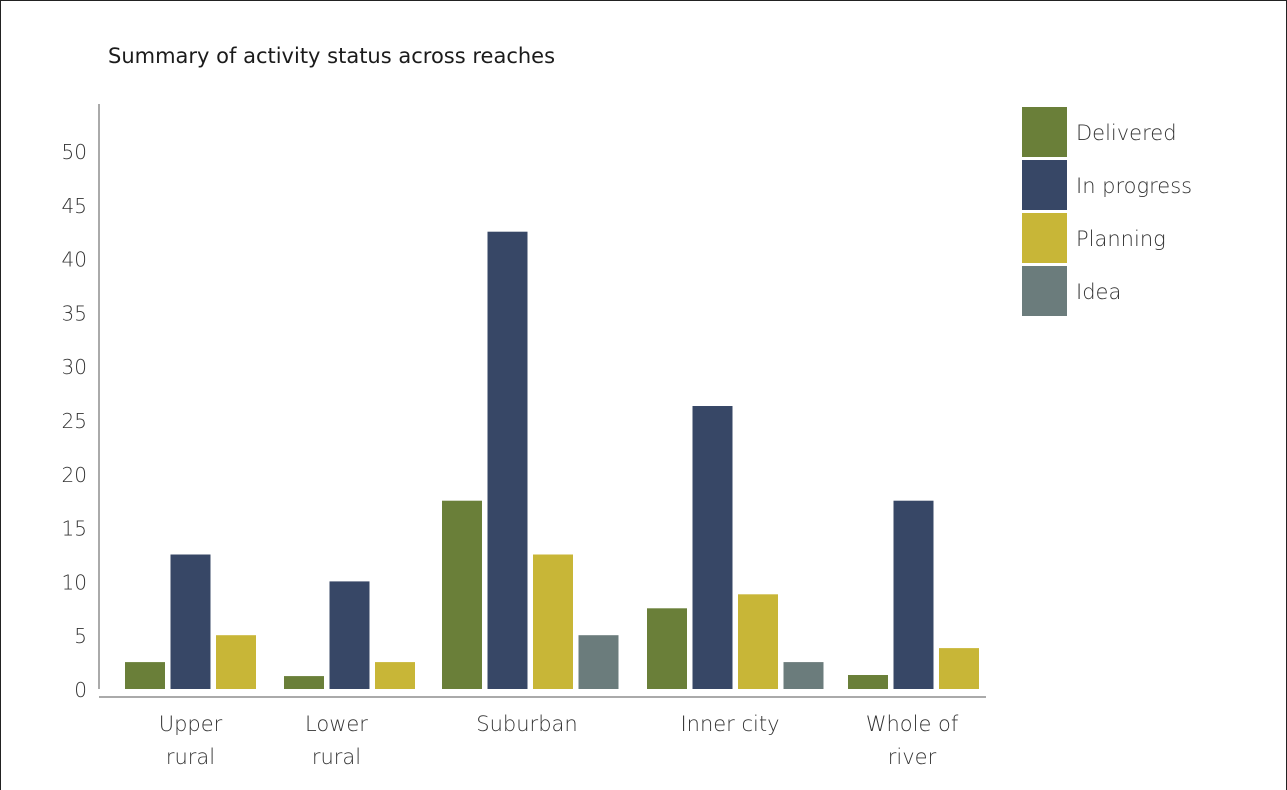 This screenshot has height=790, width=1287. What do you see at coordinates (526, 724) in the screenshot?
I see `x-category-label: Suburban` at bounding box center [526, 724].